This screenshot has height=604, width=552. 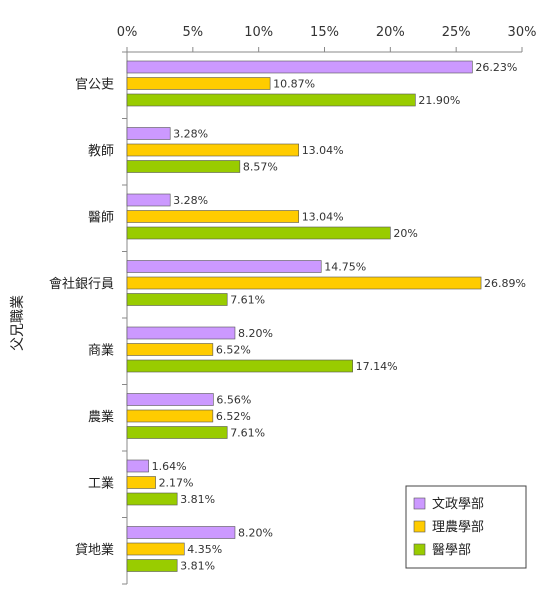 What do you see at coordinates (439, 100) in the screenshot?
I see `data-label: 21.90%` at bounding box center [439, 100].